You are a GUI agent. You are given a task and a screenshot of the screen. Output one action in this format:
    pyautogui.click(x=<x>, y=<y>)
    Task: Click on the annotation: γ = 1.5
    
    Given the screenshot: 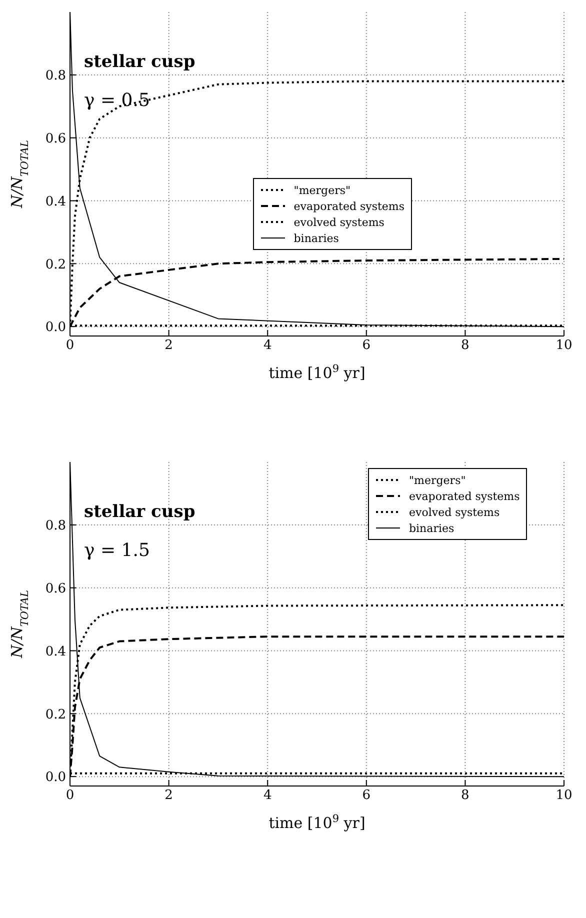 What is the action you would take?
    pyautogui.click(x=117, y=550)
    